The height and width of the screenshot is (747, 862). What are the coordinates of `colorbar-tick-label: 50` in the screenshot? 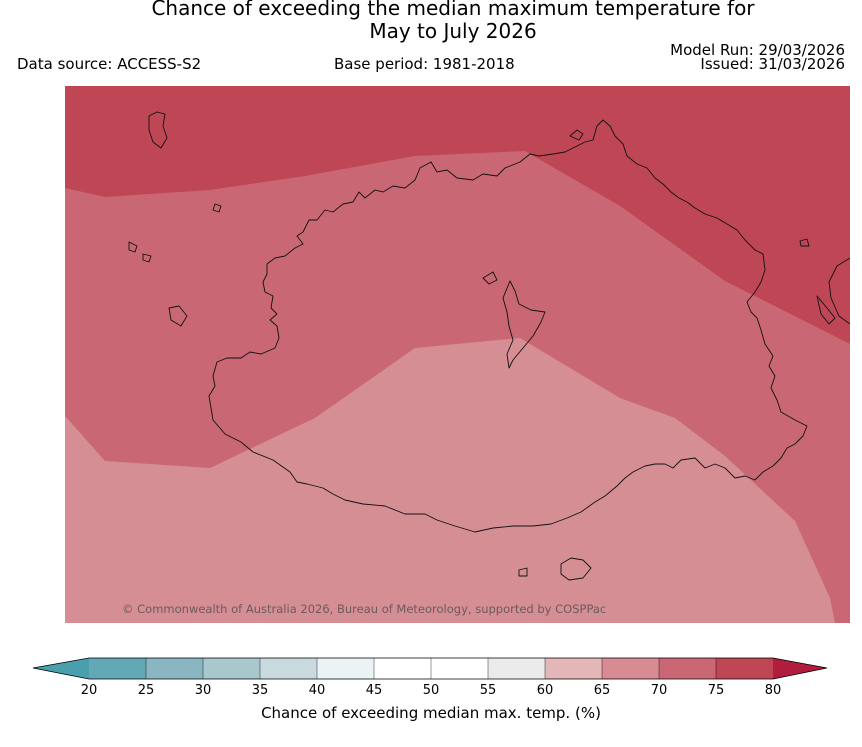 It's located at (431, 690).